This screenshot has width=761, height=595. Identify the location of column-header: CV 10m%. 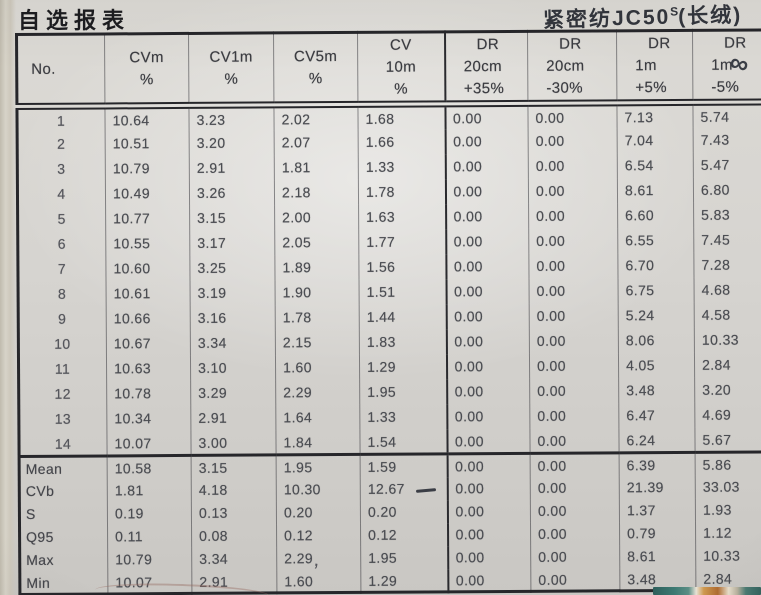
(401, 68).